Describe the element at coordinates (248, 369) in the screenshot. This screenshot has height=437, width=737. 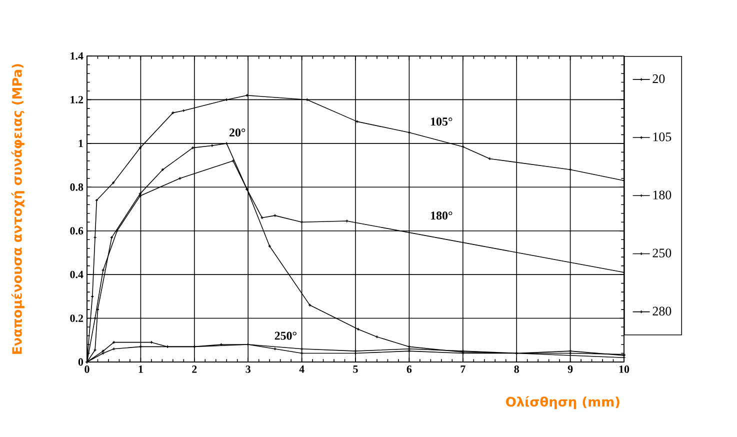
I see `x-tick-label: 3` at that location.